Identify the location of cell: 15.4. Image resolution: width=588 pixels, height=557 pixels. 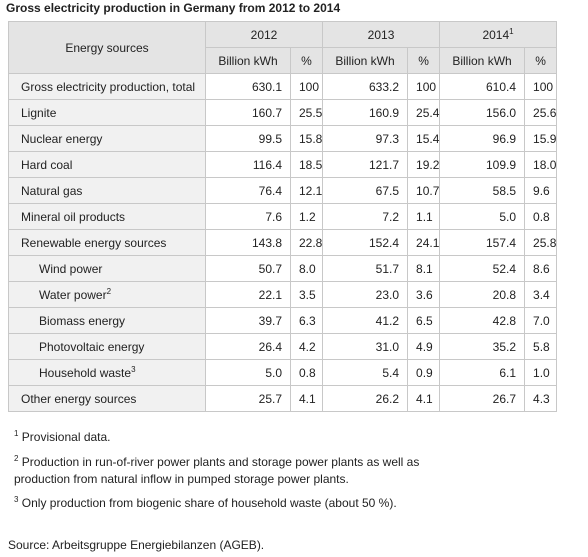
(424, 138).